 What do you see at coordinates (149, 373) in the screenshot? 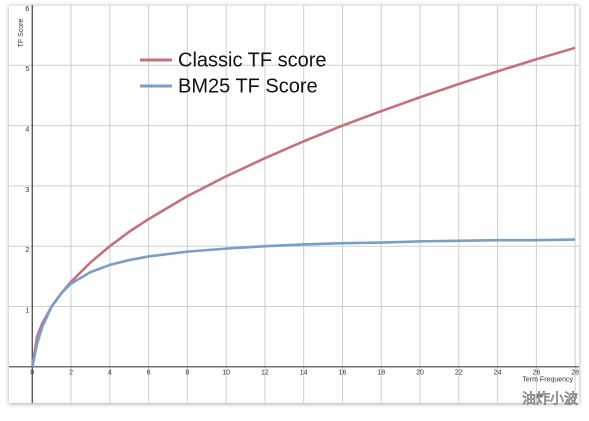
I see `x-tick-label: 6` at bounding box center [149, 373].